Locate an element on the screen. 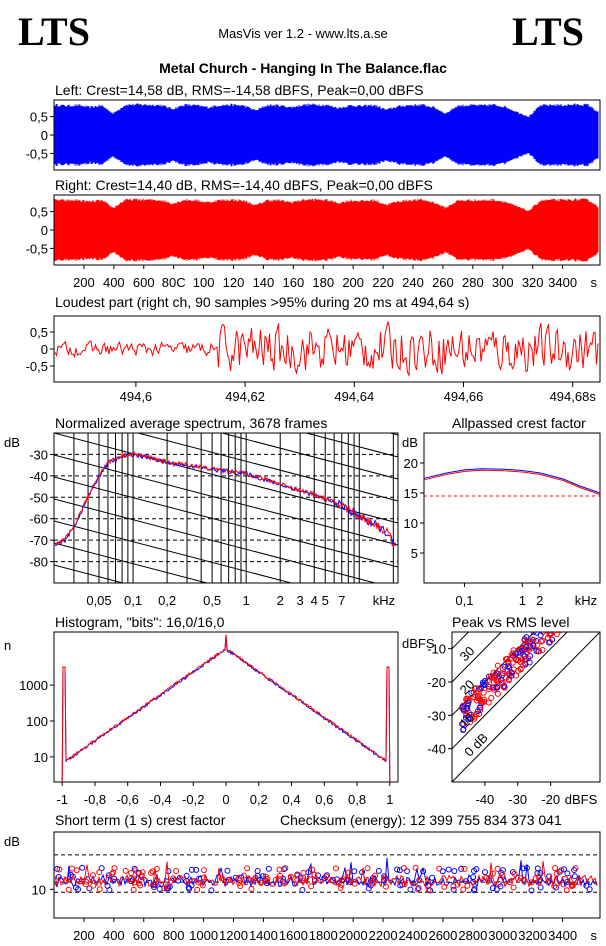 Image resolution: width=606 pixels, height=946 pixels. allpass-frame is located at coordinates (512, 508).